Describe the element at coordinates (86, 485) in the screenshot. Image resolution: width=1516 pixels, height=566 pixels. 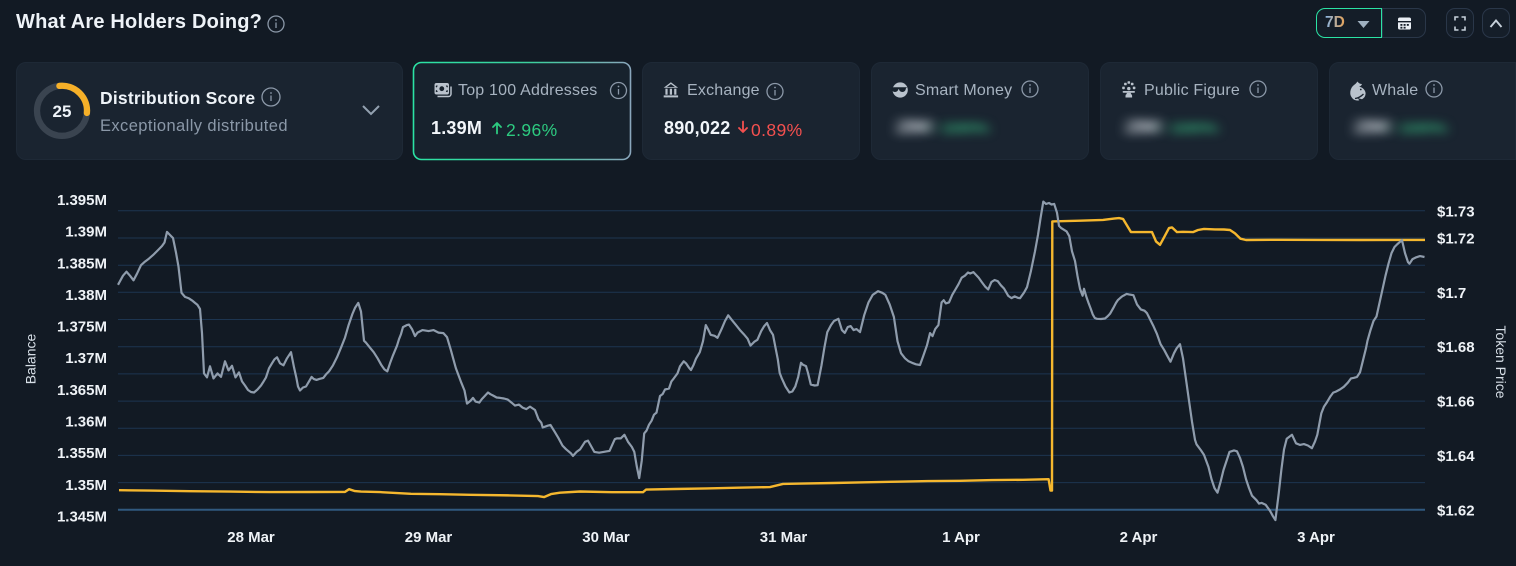
I see `svg-text: 1.35M` at that location.